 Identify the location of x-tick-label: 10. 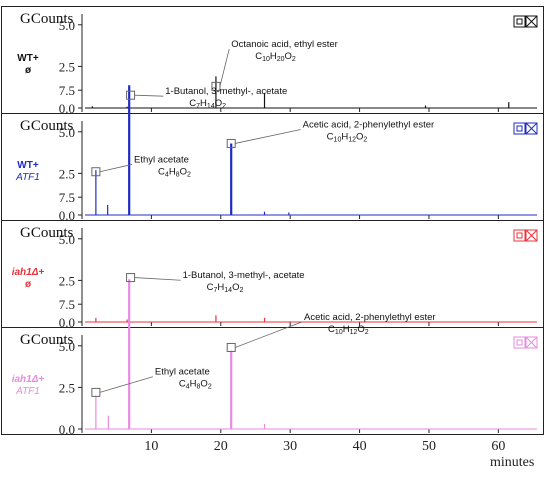
(151, 446).